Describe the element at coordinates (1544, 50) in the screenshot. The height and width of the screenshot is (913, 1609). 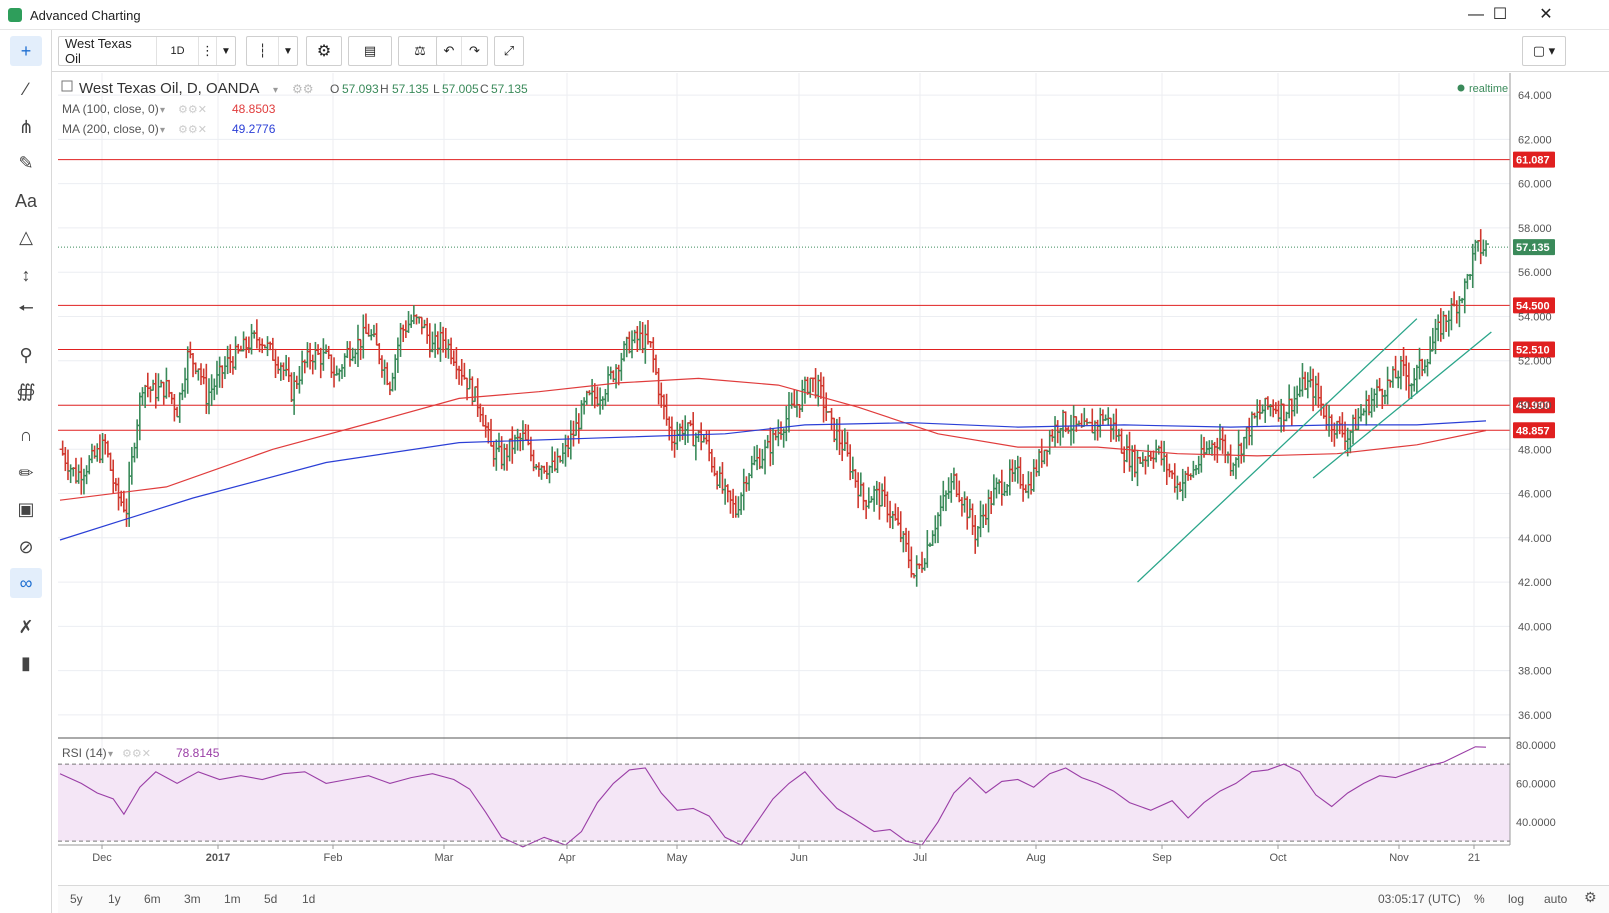
I see `layout-icon: ▢ ▾` at that location.